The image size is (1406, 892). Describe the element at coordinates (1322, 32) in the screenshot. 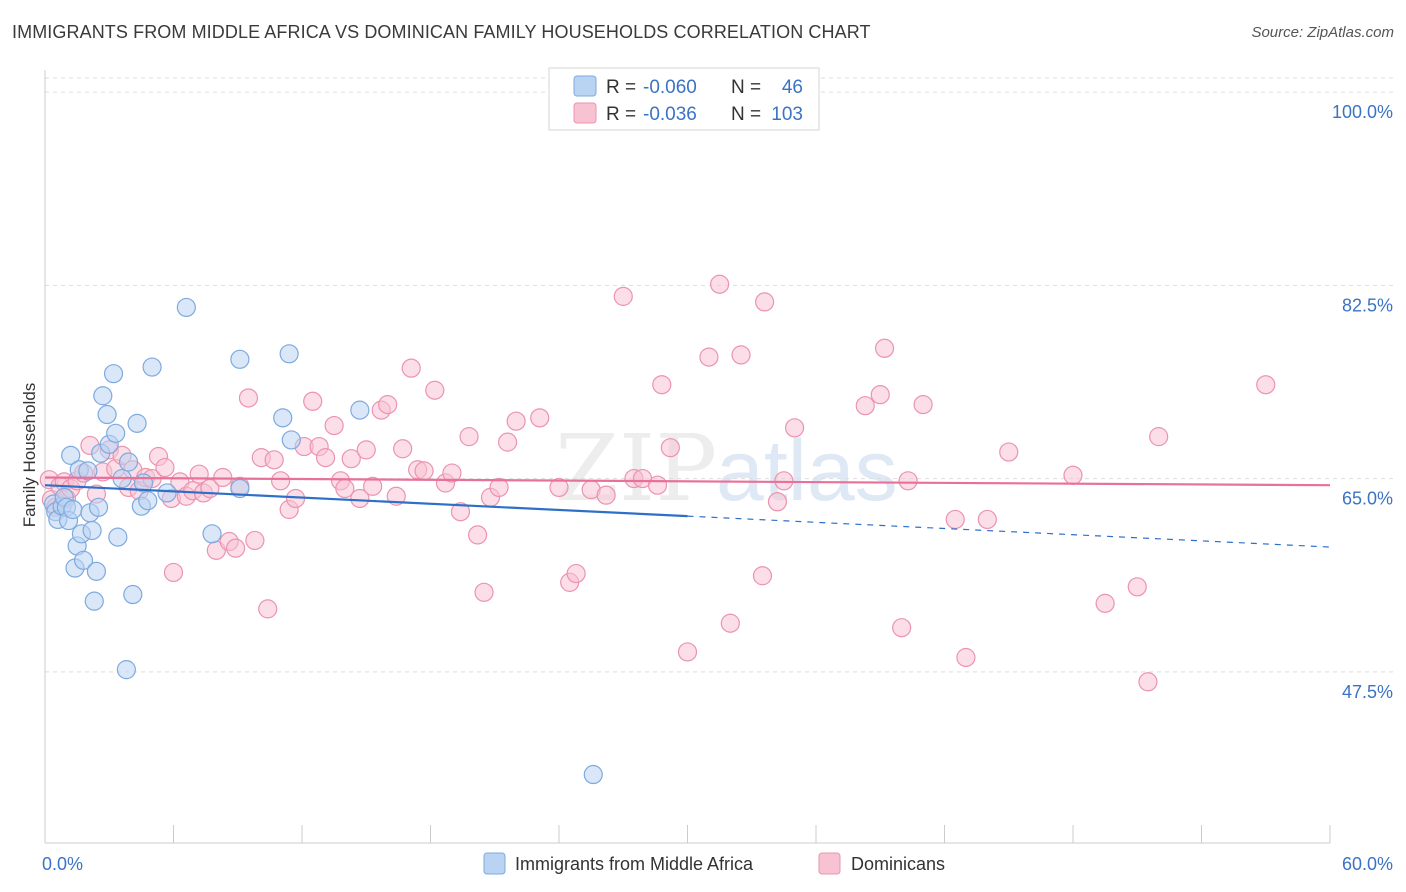

I see `chart-source: Source: ZipAtlas.com` at that location.